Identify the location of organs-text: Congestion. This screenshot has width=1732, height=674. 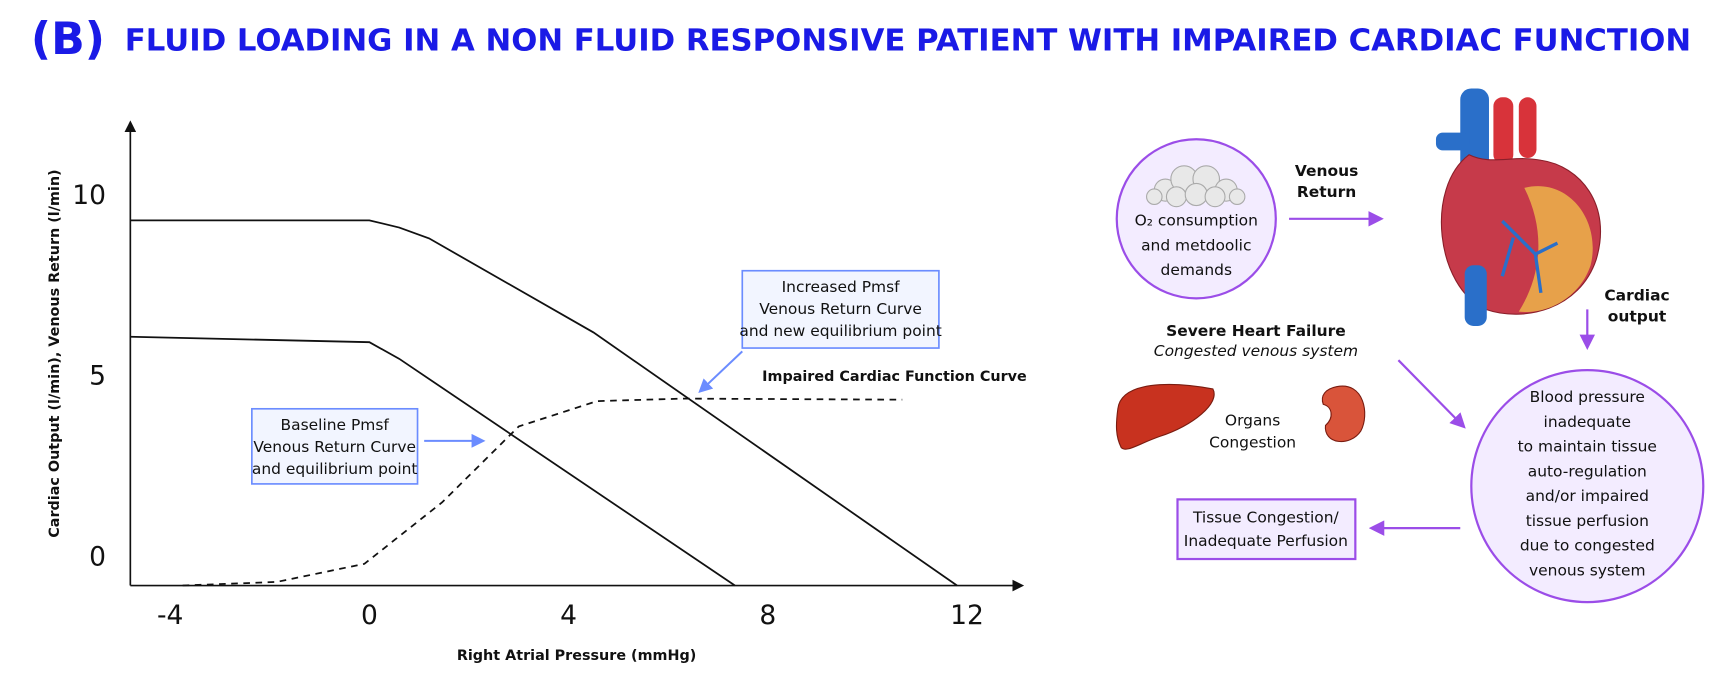
(1252, 443).